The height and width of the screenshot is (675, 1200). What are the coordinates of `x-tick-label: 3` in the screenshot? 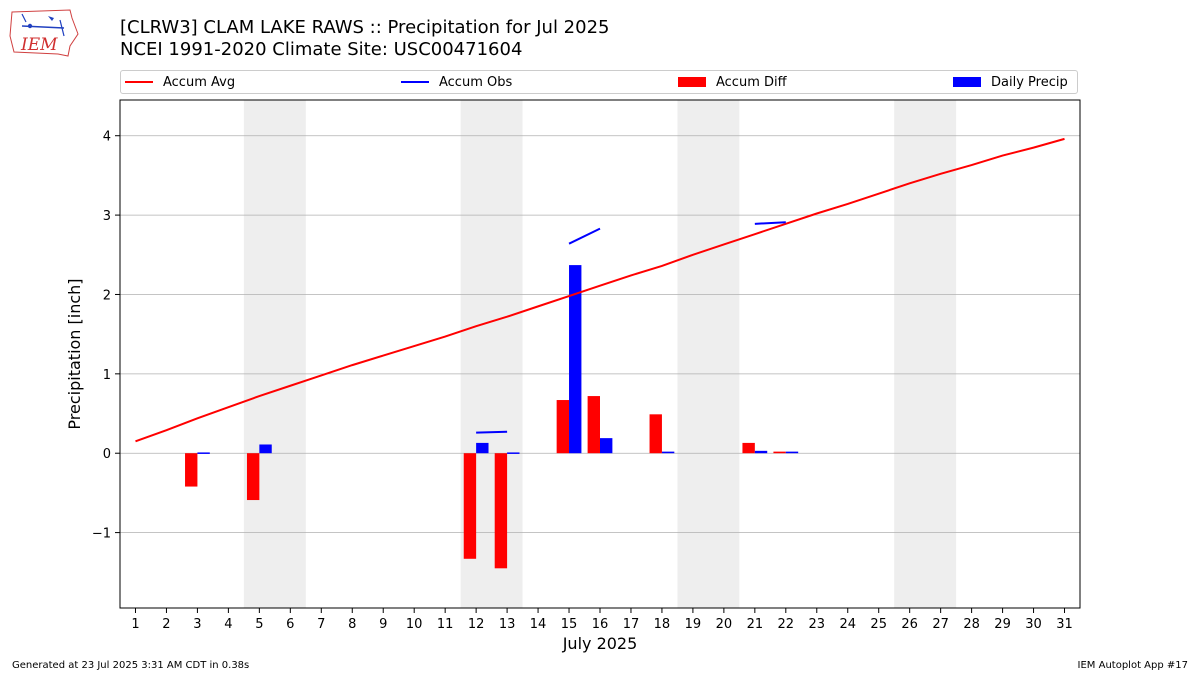 It's located at (197, 624).